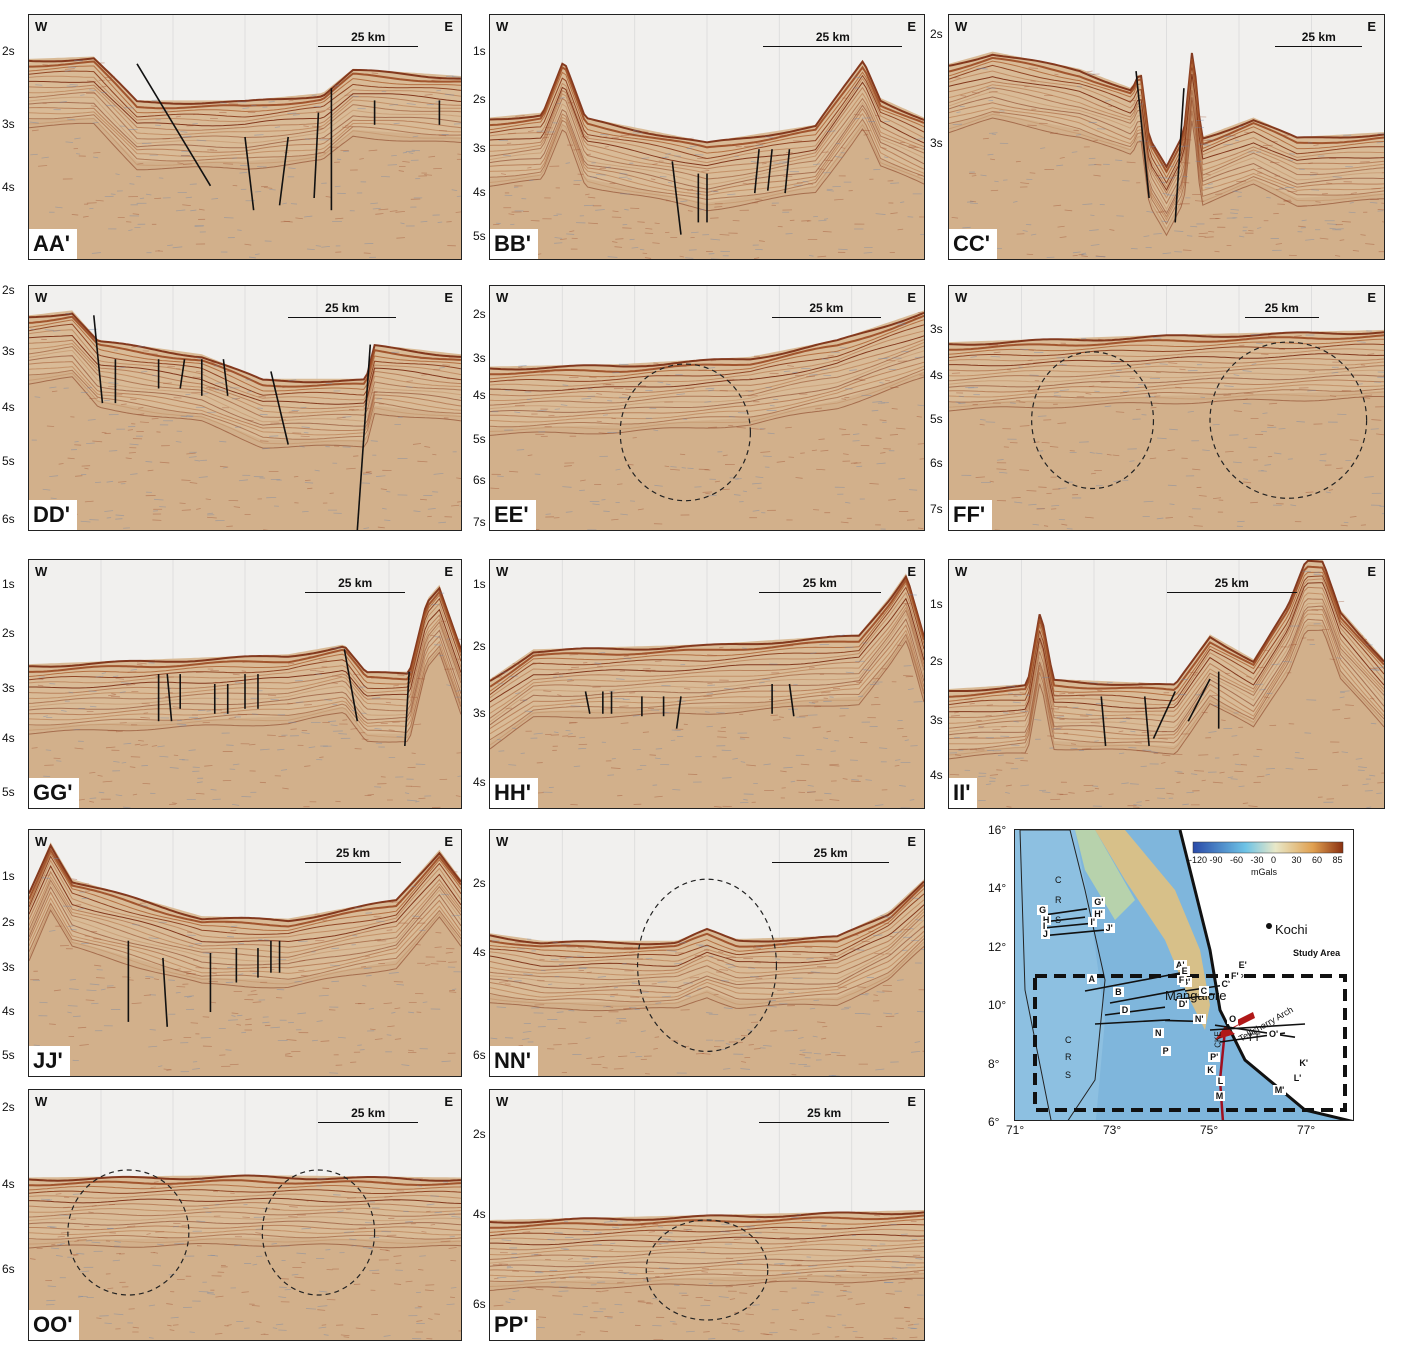  What do you see at coordinates (997, 830) in the screenshot?
I see `latitude-tick-label: 16°` at bounding box center [997, 830].